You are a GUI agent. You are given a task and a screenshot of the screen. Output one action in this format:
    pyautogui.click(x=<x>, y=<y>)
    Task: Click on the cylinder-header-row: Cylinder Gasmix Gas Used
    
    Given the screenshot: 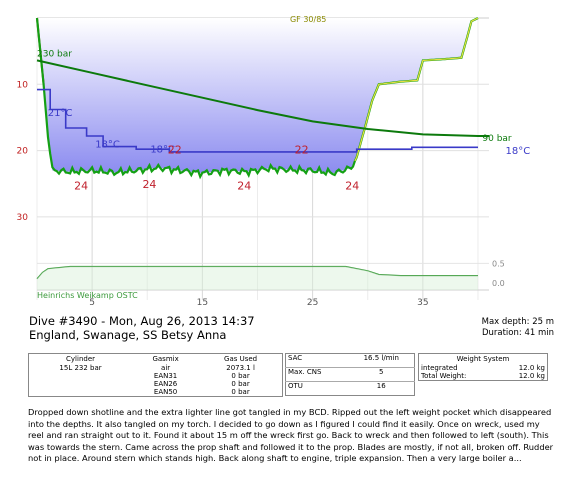 What is the action you would take?
    pyautogui.click(x=156, y=359)
    